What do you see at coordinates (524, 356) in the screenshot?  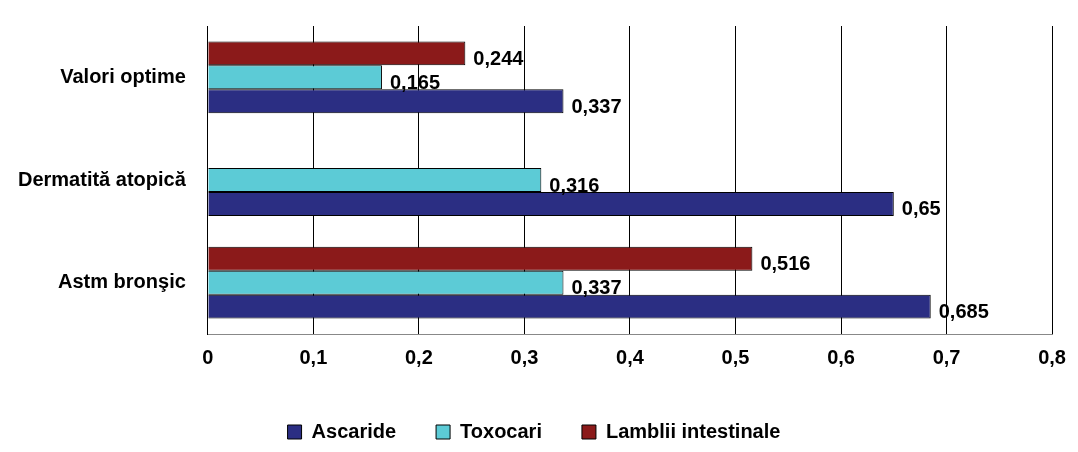 I see `x-tick-label: 0,3` at bounding box center [524, 356].